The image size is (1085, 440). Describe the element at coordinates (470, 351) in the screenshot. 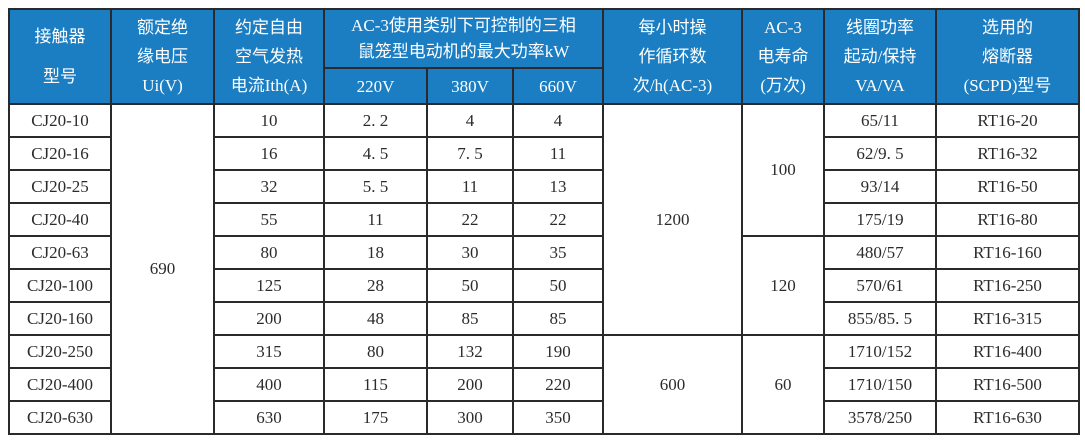

I see `cell-power-380: 132` at that location.